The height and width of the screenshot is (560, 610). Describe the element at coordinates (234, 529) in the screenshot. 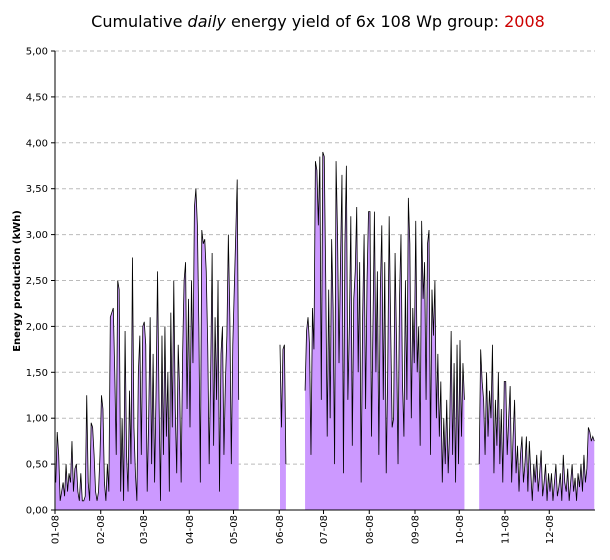

I see `x-tick-label: 05-08` at that location.